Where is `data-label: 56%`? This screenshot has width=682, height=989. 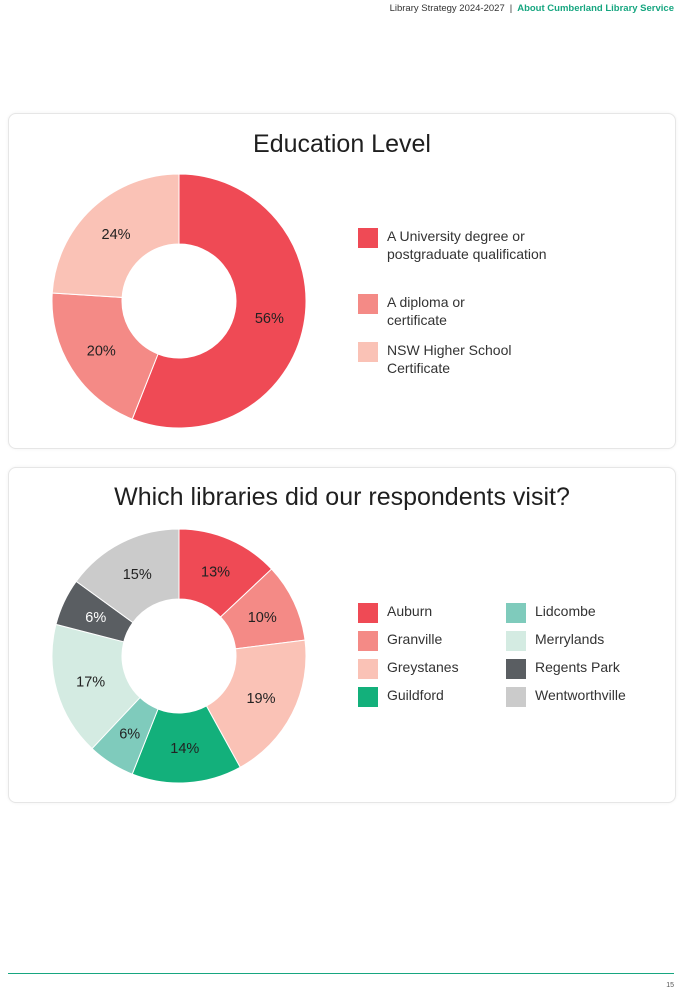 data-label: 56% is located at coordinates (269, 319).